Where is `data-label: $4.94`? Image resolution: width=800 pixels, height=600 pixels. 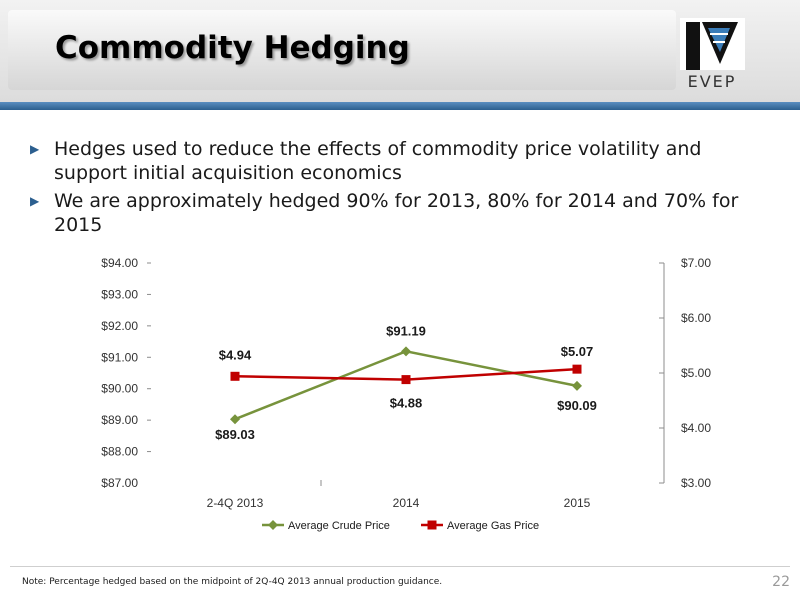 data-label: $4.94 is located at coordinates (235, 354).